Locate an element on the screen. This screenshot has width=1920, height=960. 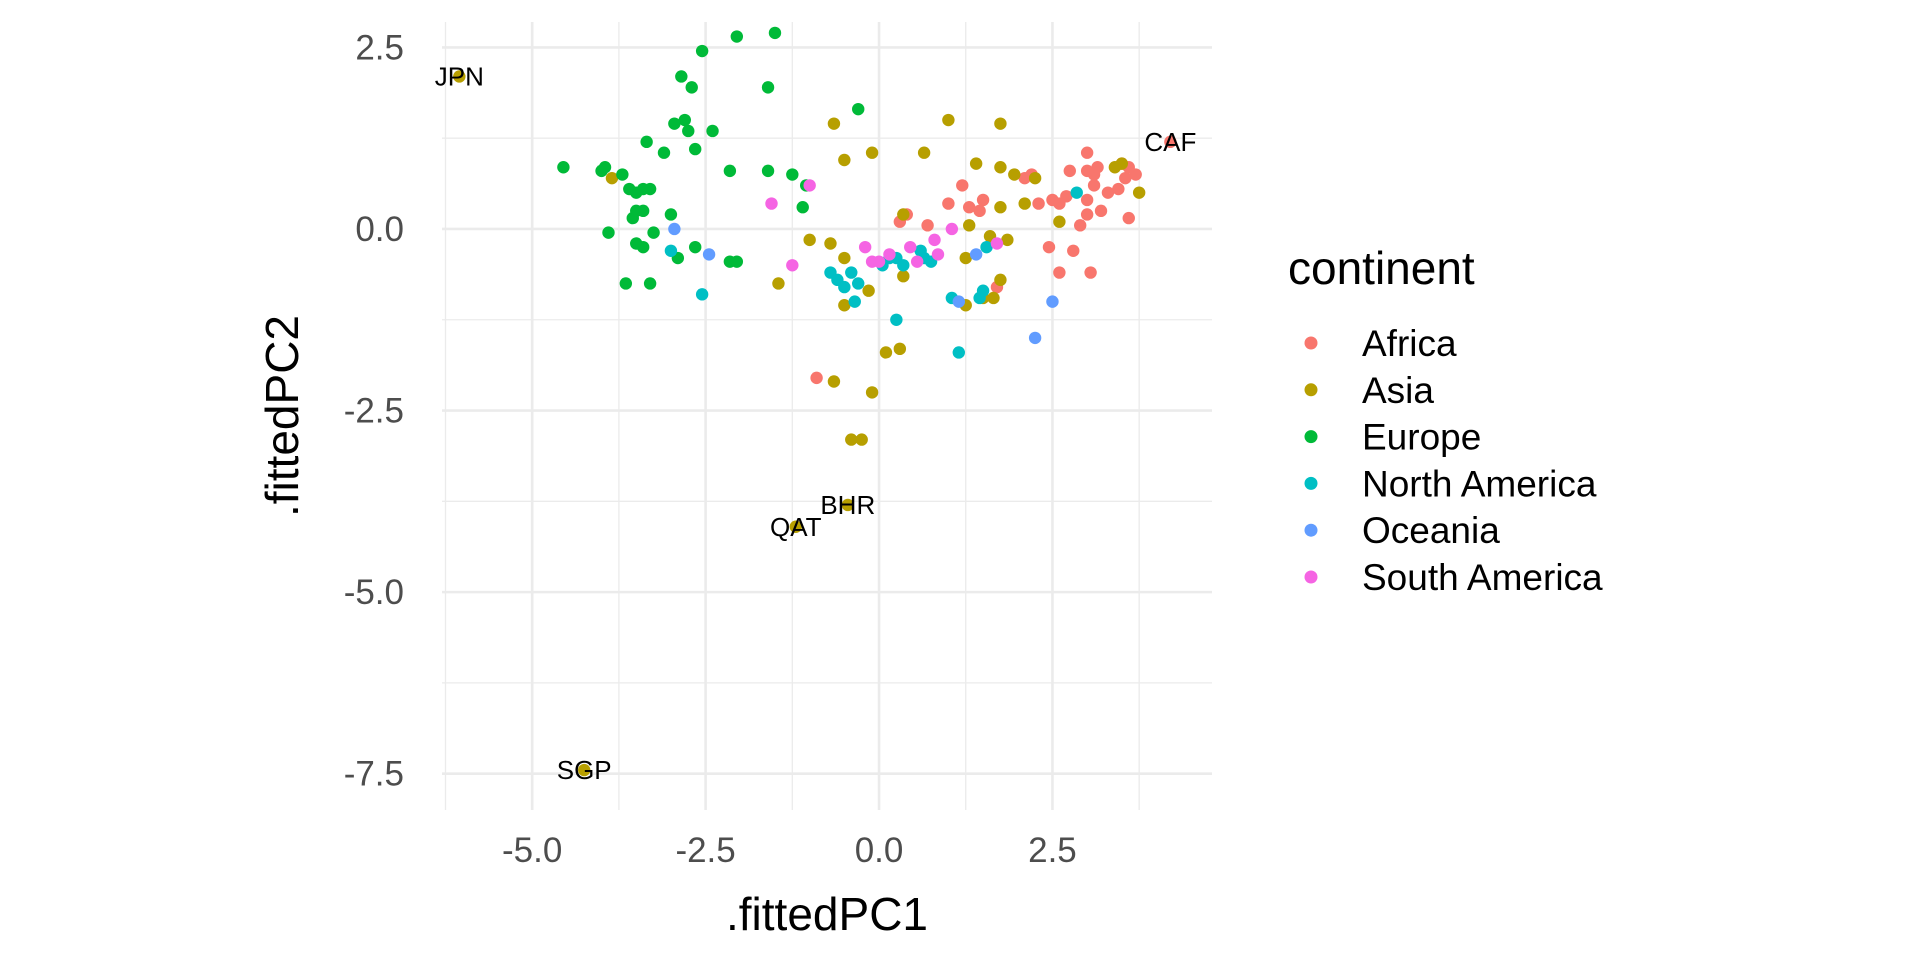
legend-label: South America is located at coordinates (1482, 577).